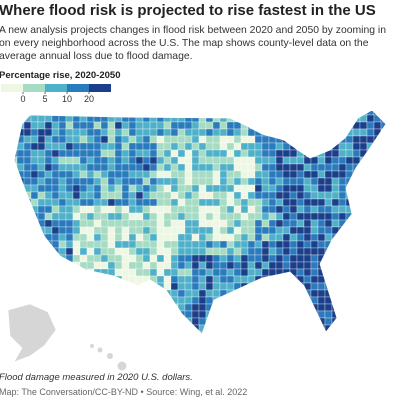 This screenshot has width=400, height=400. What do you see at coordinates (67, 99) in the screenshot?
I see `legend-tick-label: 10` at bounding box center [67, 99].